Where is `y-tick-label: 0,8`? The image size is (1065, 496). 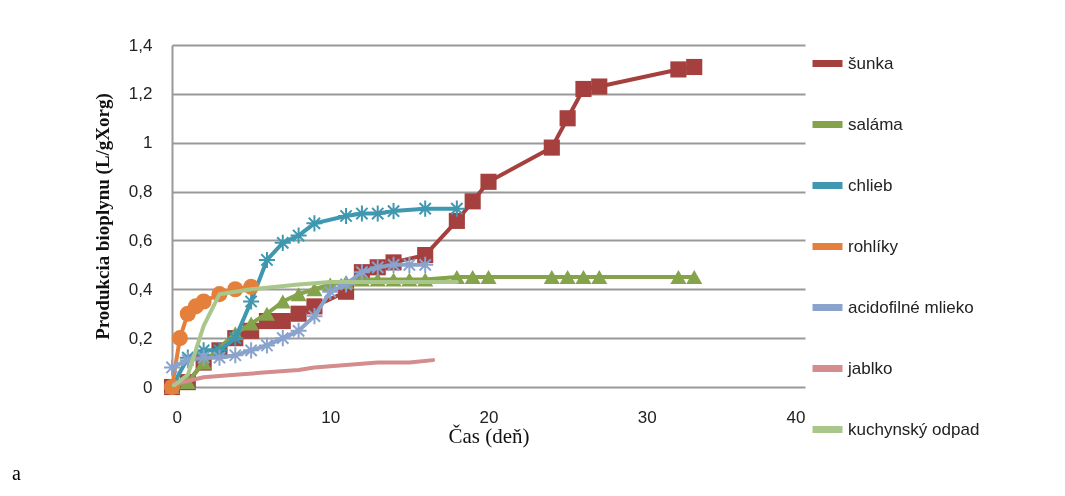 y-tick-label: 0,8 is located at coordinates (140, 192).